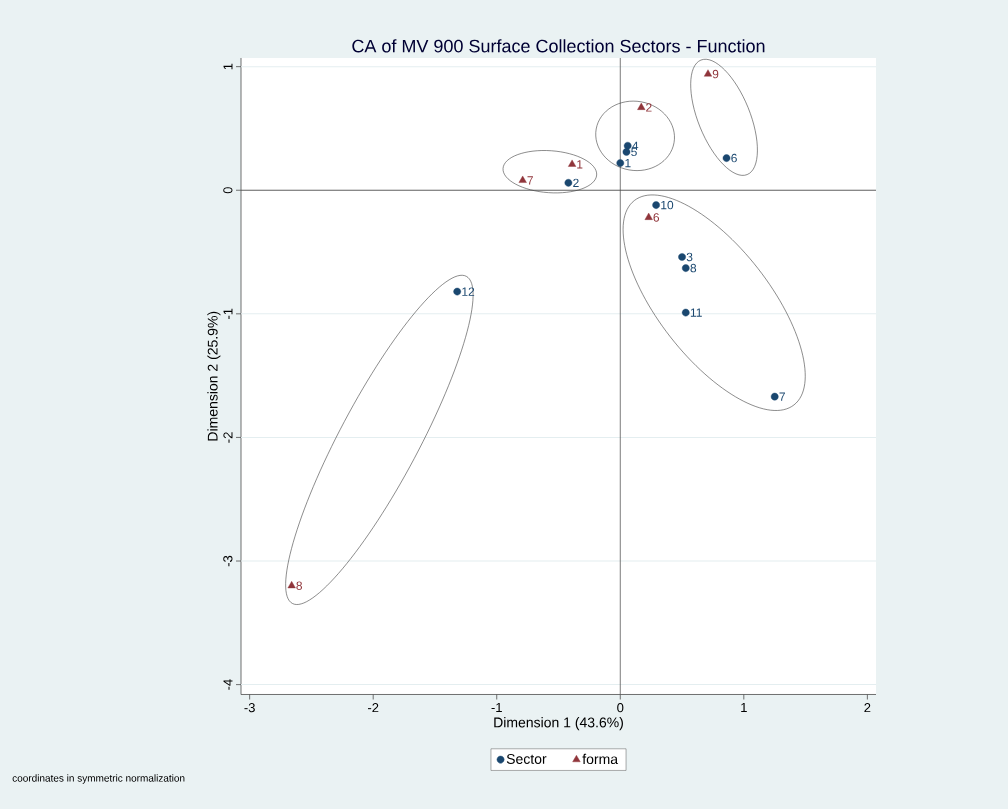 The height and width of the screenshot is (809, 1008). I want to click on x-tick-label: 1, so click(744, 707).